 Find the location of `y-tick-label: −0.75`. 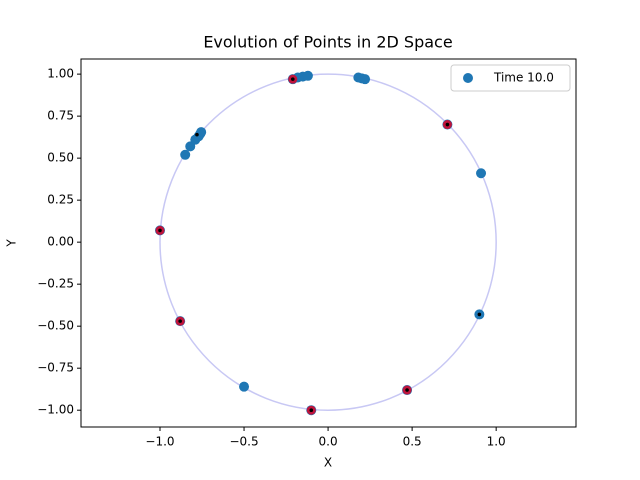

y-tick-label: −0.75 is located at coordinates (55, 368).